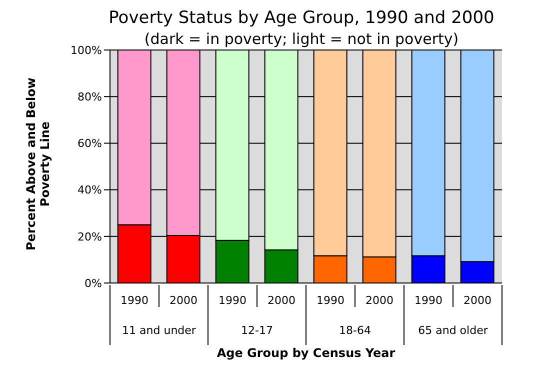  Describe the element at coordinates (302, 18) in the screenshot. I see `chart-title: Poverty Status by Age Group, 1990 and 2000` at that location.